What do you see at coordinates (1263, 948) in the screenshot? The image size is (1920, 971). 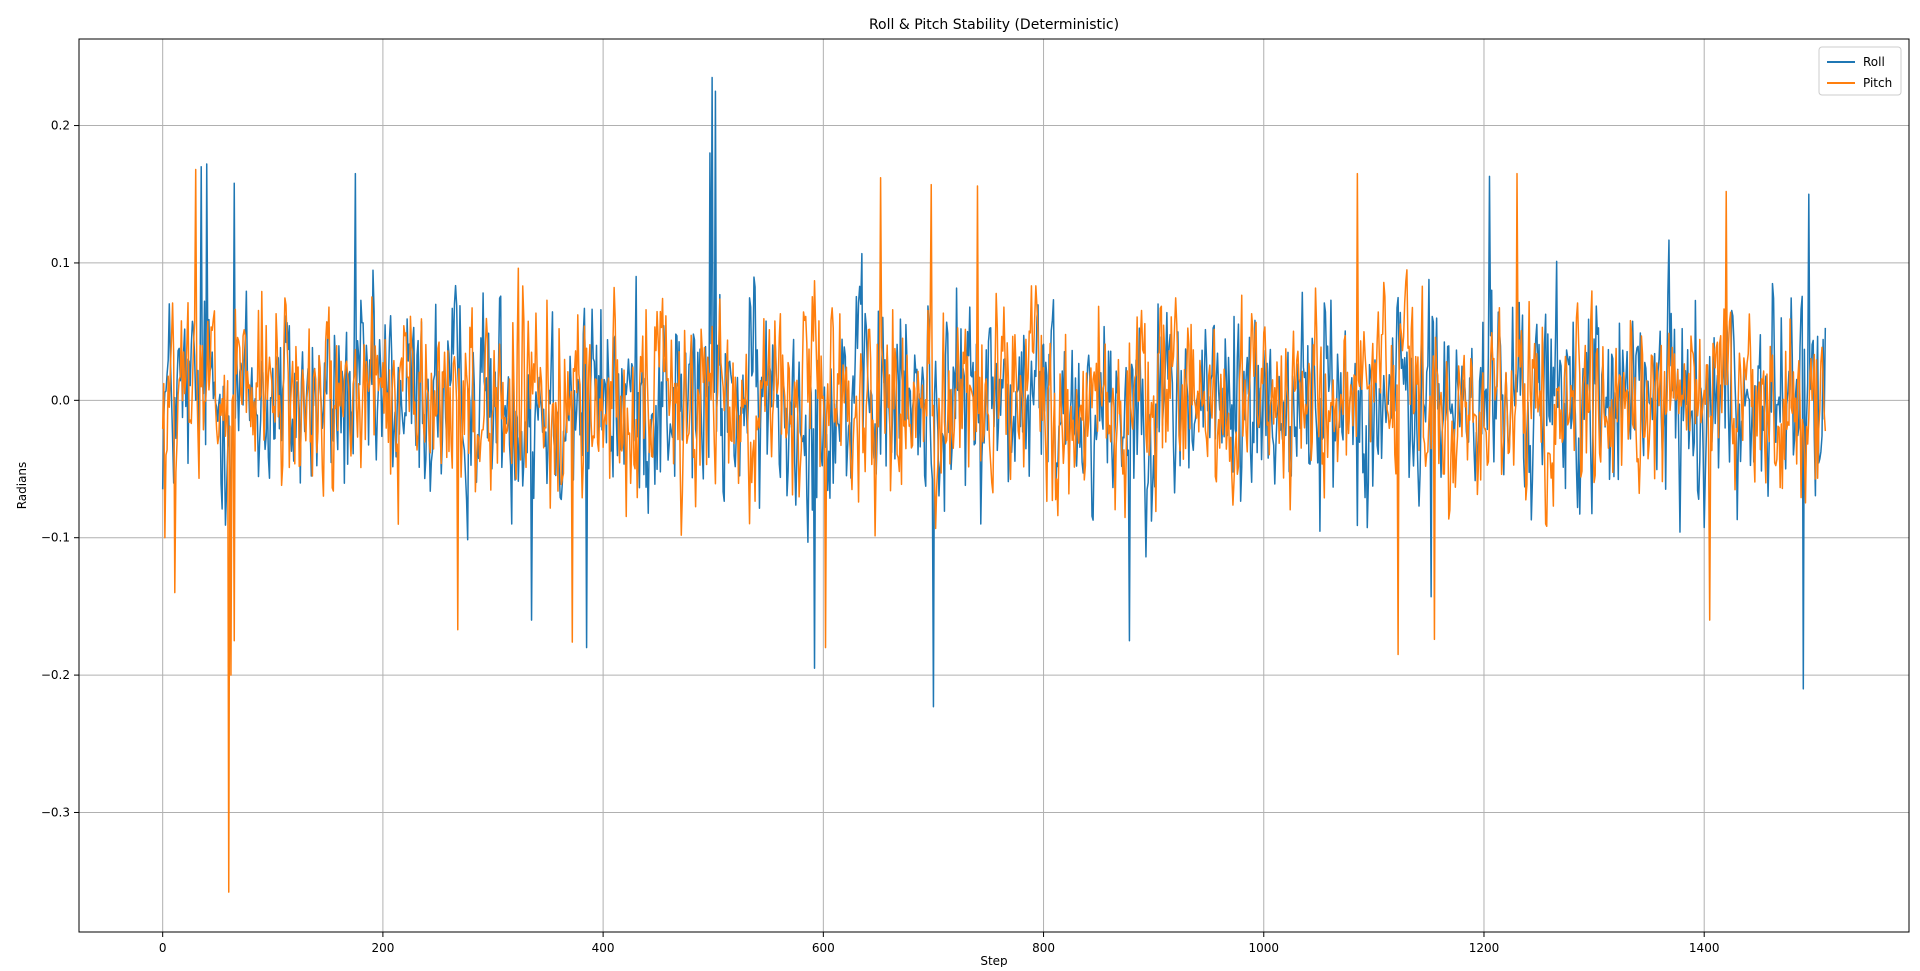 I see `x-tick-label: 1000` at bounding box center [1263, 948].